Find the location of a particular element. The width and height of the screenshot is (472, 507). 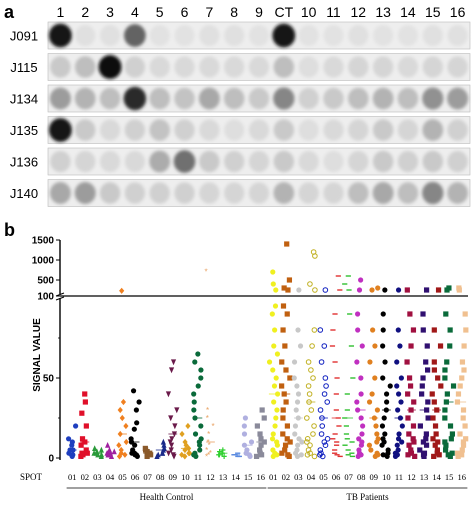

blot-column-label: 13 is located at coordinates (383, 12).